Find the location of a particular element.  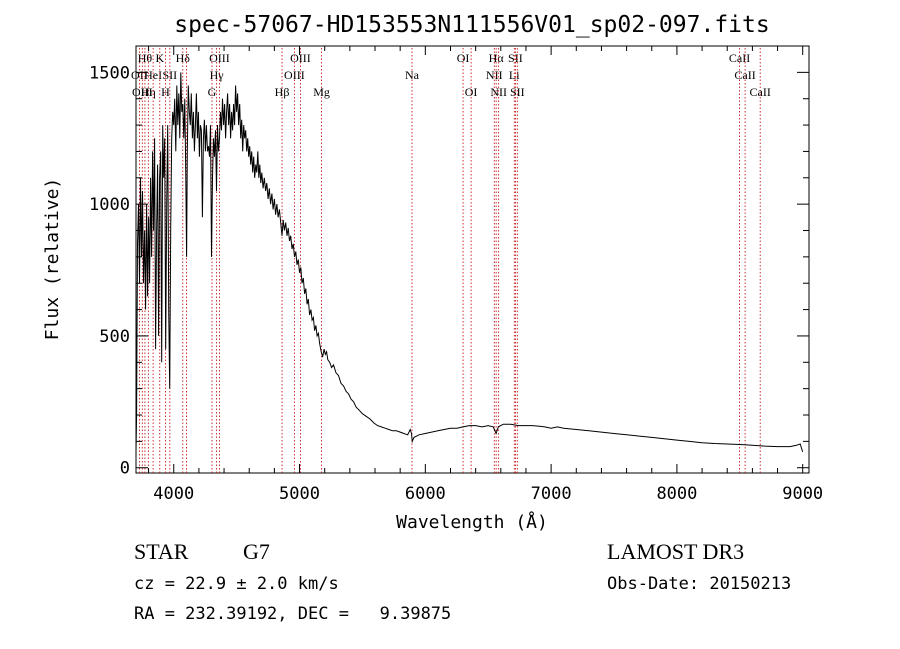

marker-label: HeI is located at coordinates (153, 75).